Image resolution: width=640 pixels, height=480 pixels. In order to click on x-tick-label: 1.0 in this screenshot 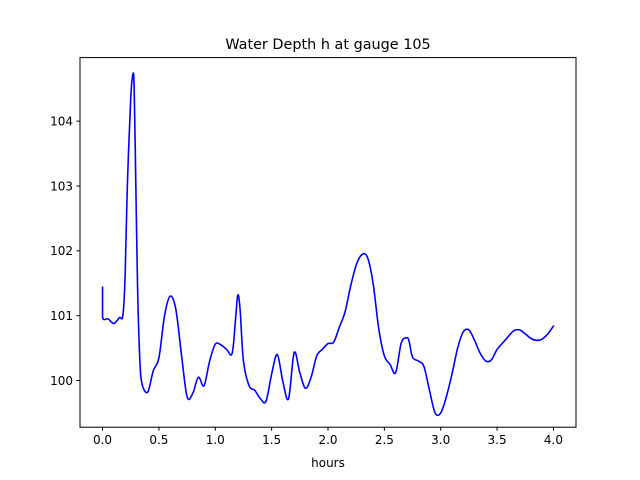, I will do `click(215, 440)`.